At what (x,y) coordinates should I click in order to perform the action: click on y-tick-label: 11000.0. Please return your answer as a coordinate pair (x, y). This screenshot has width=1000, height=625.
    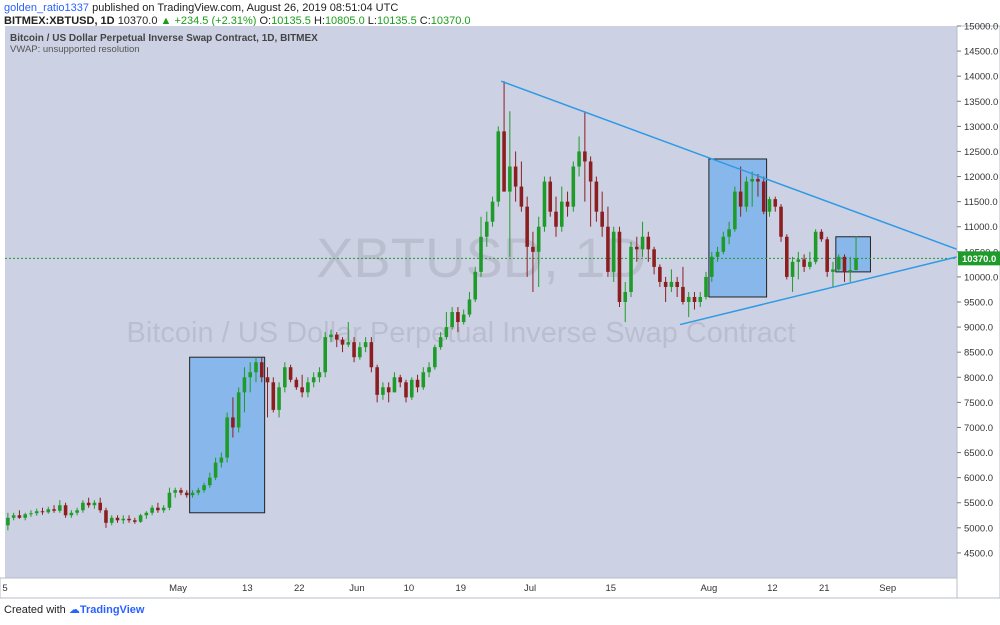
    Looking at the image, I should click on (981, 227).